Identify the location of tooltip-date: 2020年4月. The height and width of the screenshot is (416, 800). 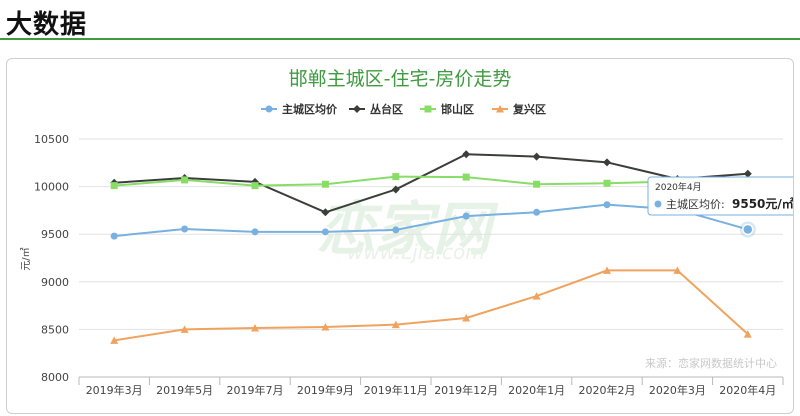
(678, 187).